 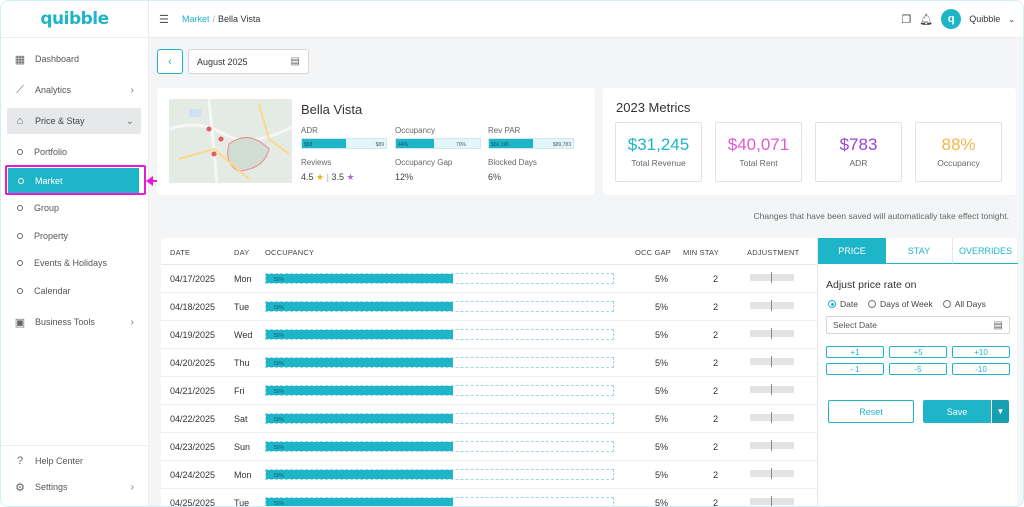 What do you see at coordinates (439, 474) in the screenshot?
I see `occupancy-bar: 50%` at bounding box center [439, 474].